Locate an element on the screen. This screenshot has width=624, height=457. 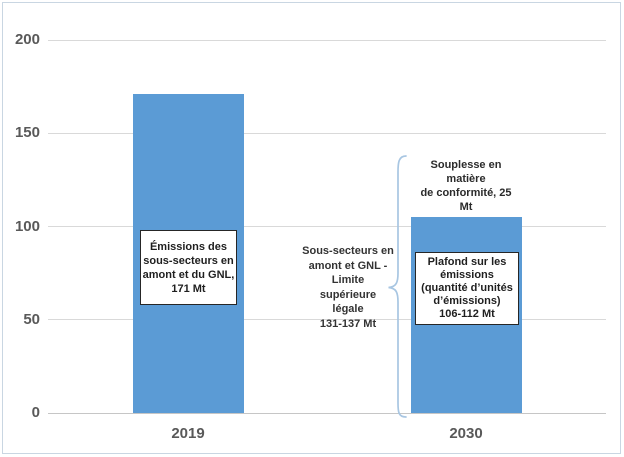
y-axis-tick-label-0: 0 is located at coordinates (35, 412).